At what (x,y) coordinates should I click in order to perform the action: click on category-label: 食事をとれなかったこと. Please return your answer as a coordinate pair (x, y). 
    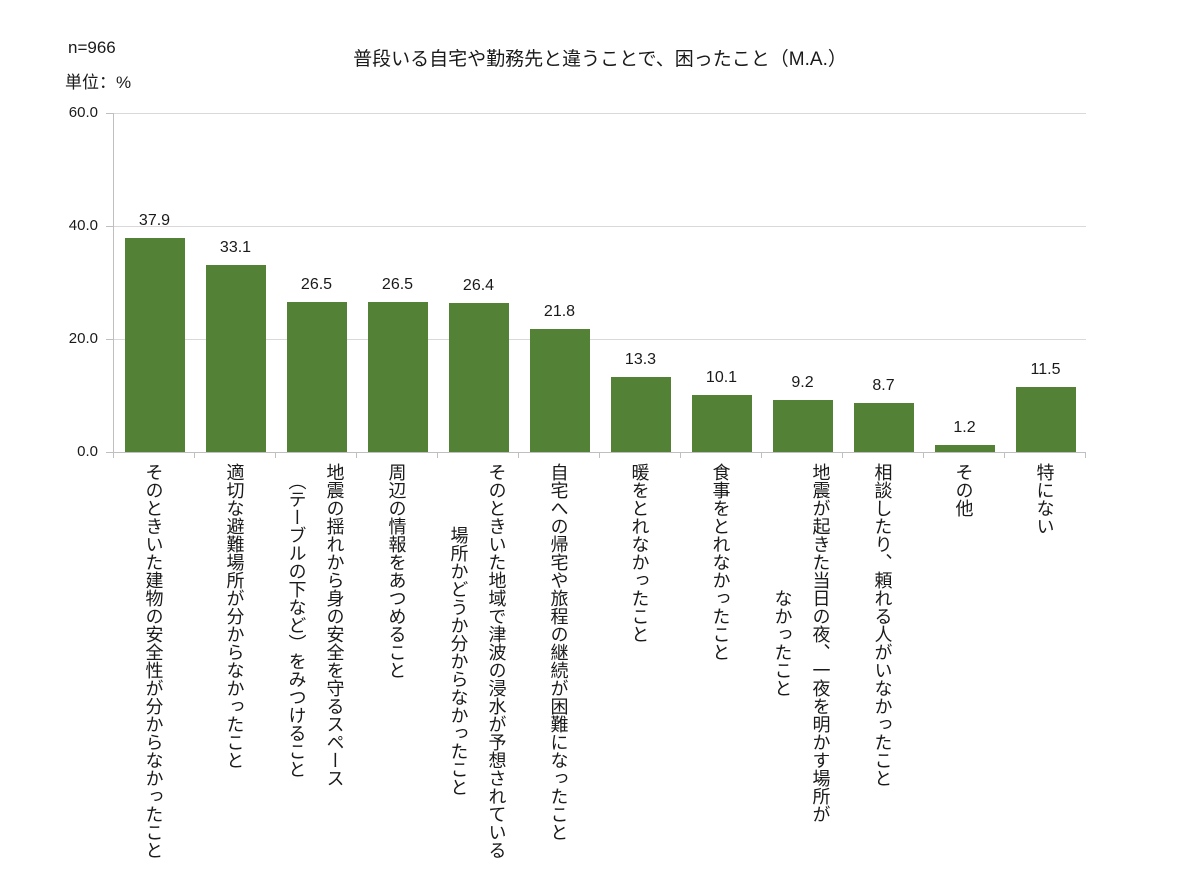
    Looking at the image, I should click on (720, 562).